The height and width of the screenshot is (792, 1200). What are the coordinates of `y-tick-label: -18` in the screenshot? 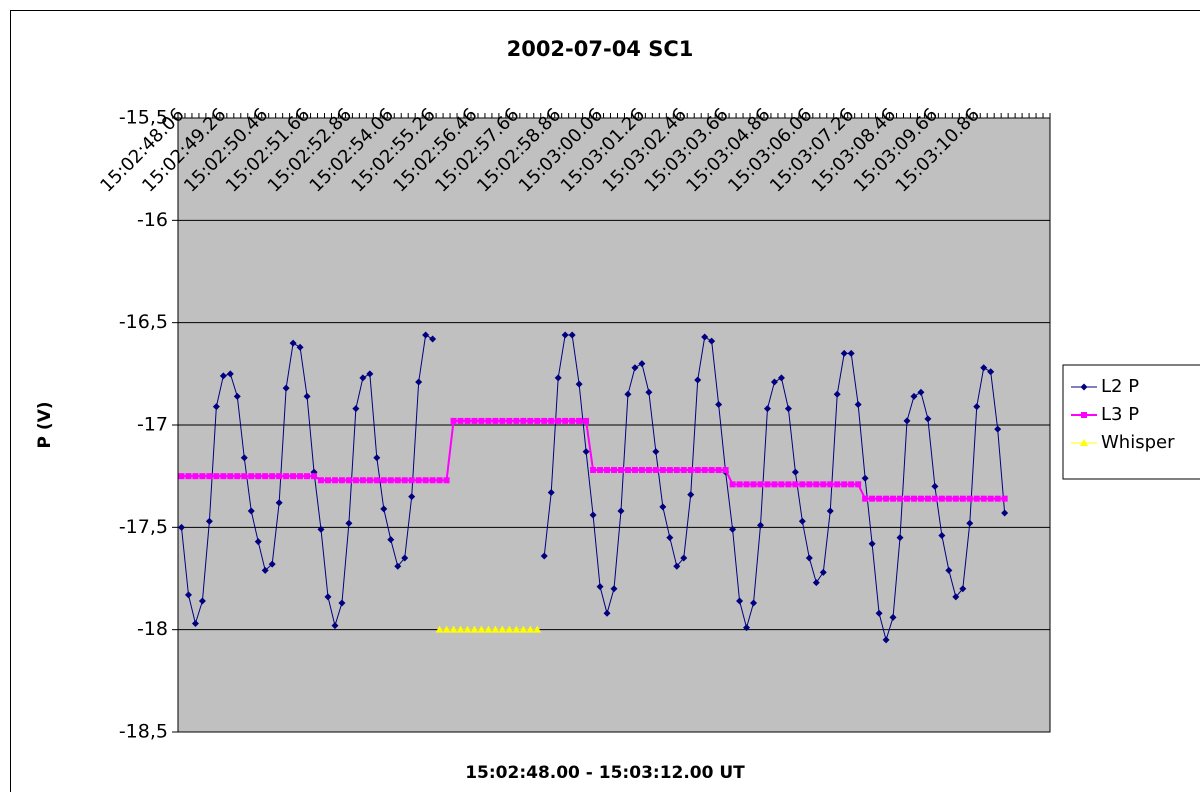 It's located at (152, 629).